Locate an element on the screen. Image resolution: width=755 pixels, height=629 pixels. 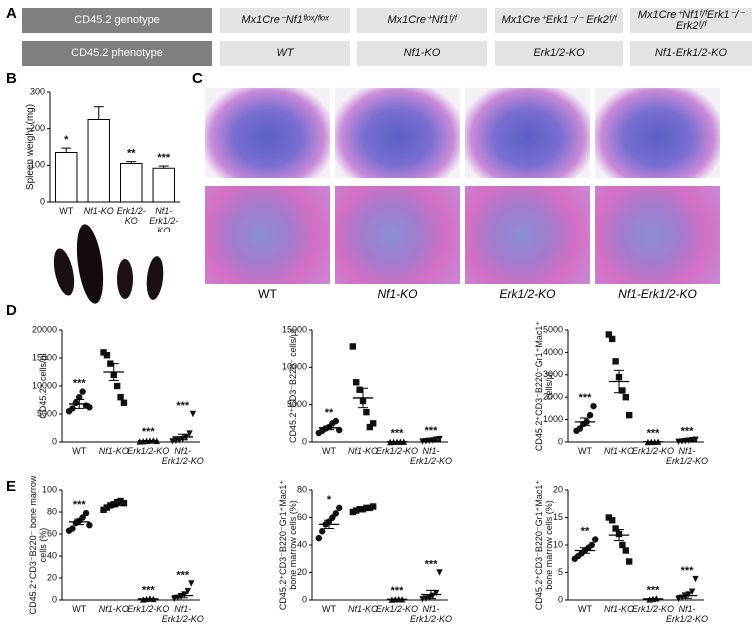
y-axis-label: Spleen weight (mg) is located at coordinates (30, 147).